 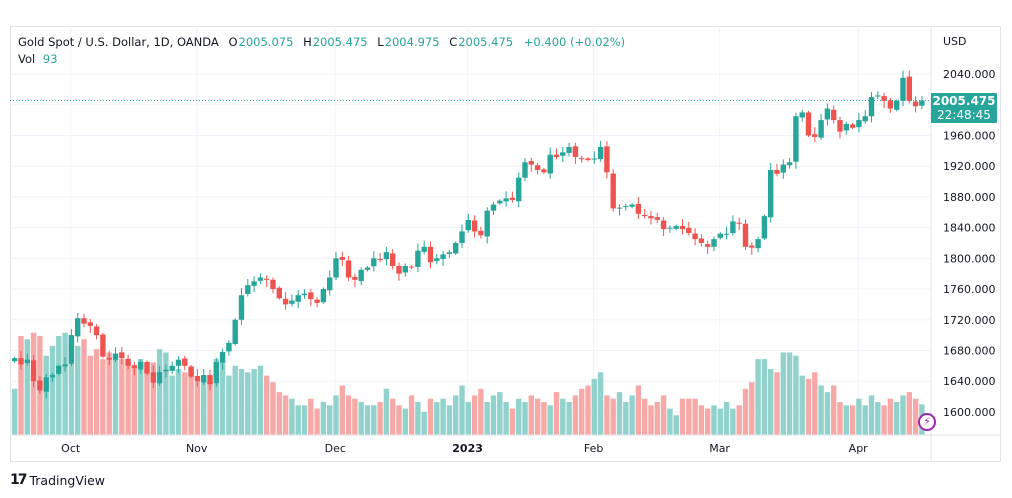 What do you see at coordinates (927, 422) in the screenshot?
I see `lightning-icon: ⚡` at bounding box center [927, 422].